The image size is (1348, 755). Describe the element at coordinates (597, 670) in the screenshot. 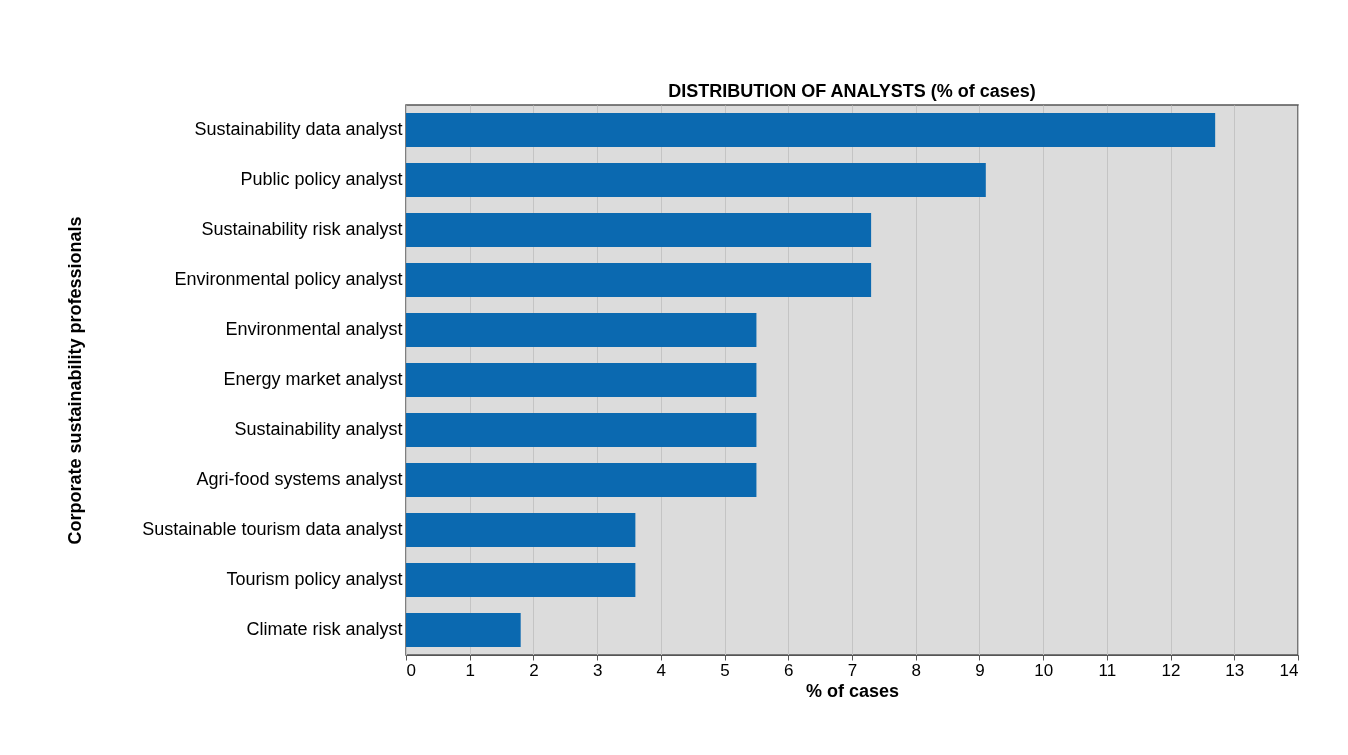

I see `x-tick-label: 3` at that location.